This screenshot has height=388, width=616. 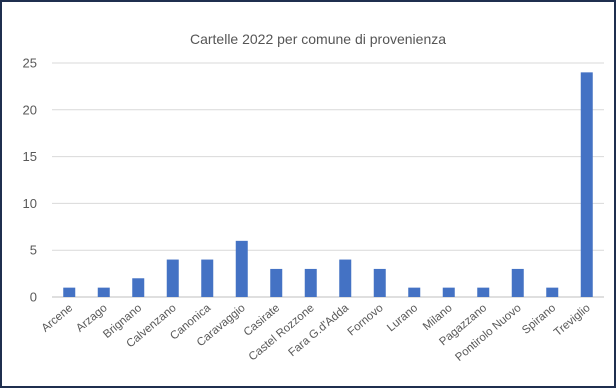 What do you see at coordinates (30, 156) in the screenshot?
I see `y-tick-label: 15` at bounding box center [30, 156].